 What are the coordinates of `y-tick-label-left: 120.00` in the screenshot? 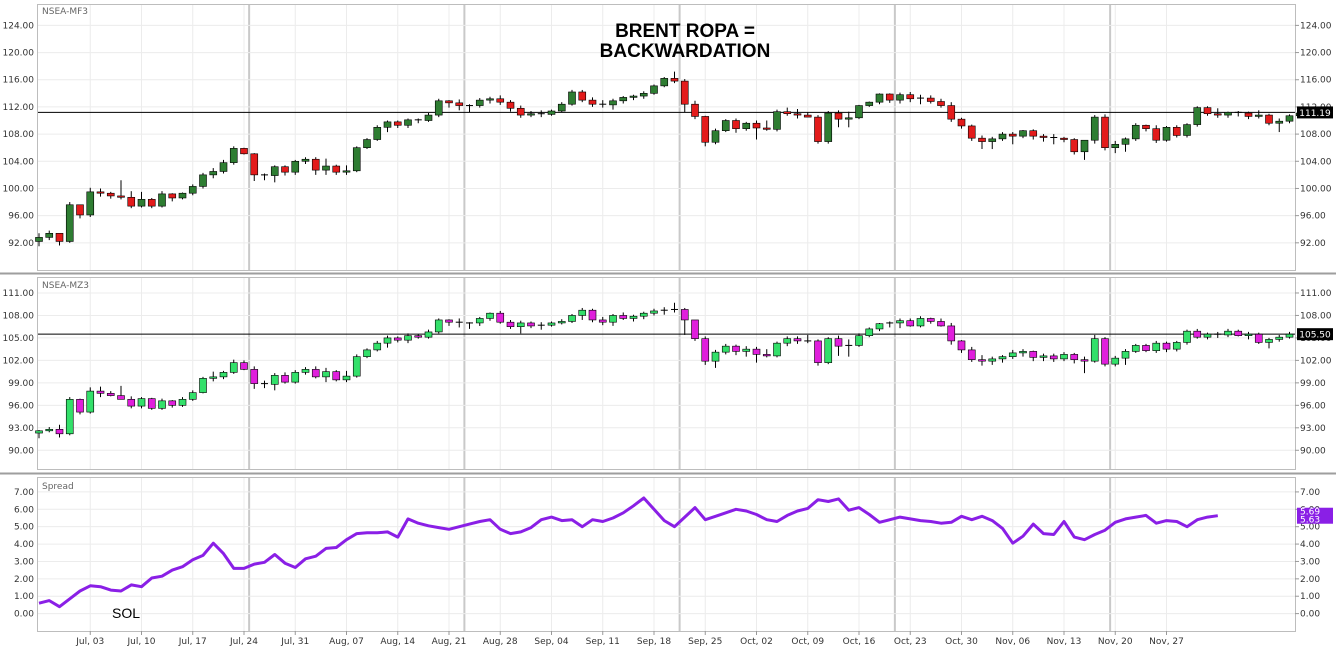 It's located at (19, 54).